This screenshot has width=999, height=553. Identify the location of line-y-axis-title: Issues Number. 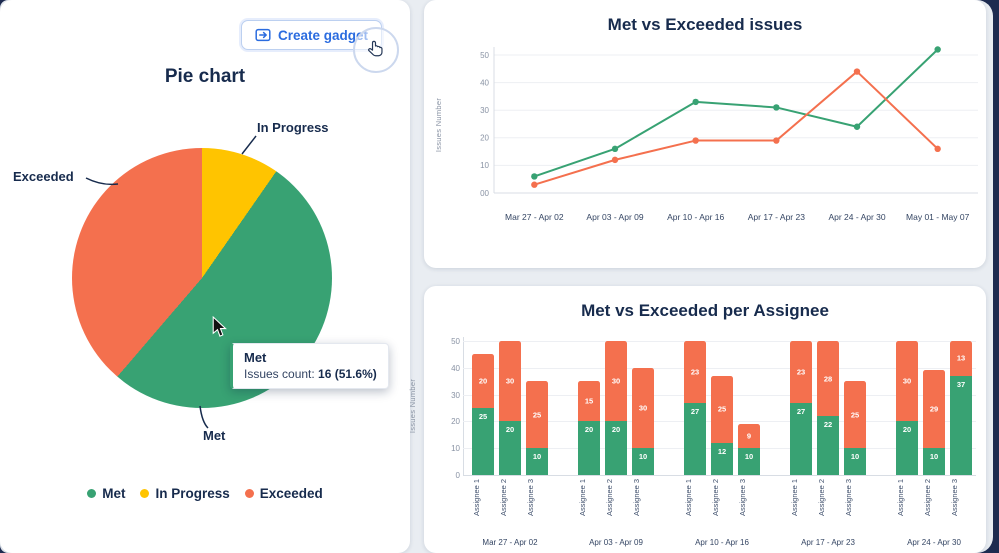
(438, 125).